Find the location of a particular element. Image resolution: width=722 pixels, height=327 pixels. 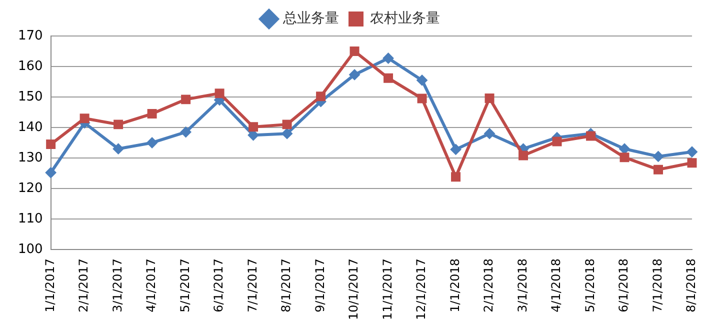

x-tick-label: 8/1/2018 is located at coordinates (691, 285).